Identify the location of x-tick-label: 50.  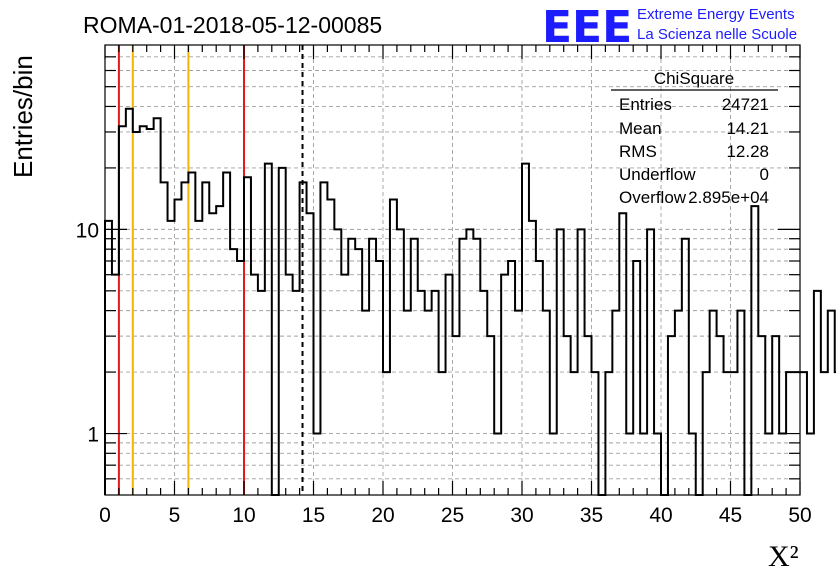
(799, 515).